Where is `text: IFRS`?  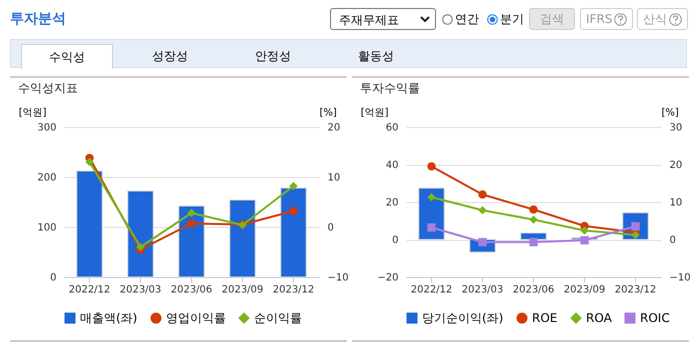 text: IFRS is located at coordinates (607, 19).